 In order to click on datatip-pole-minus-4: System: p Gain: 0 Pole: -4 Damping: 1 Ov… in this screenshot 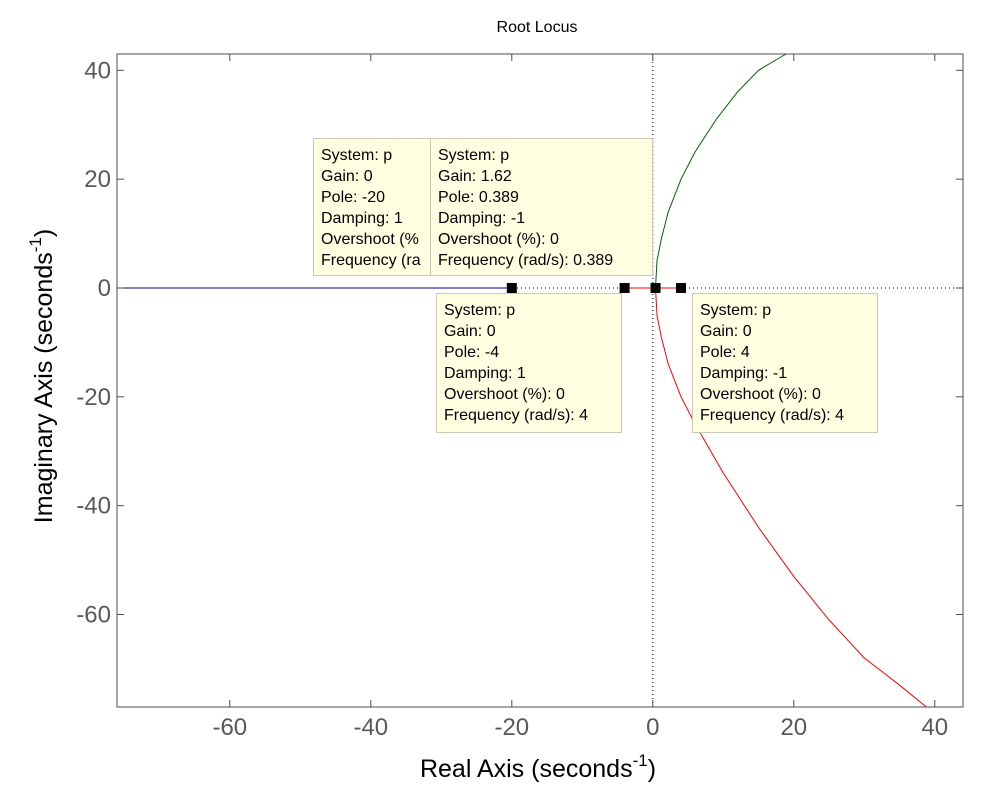, I will do `click(529, 363)`.